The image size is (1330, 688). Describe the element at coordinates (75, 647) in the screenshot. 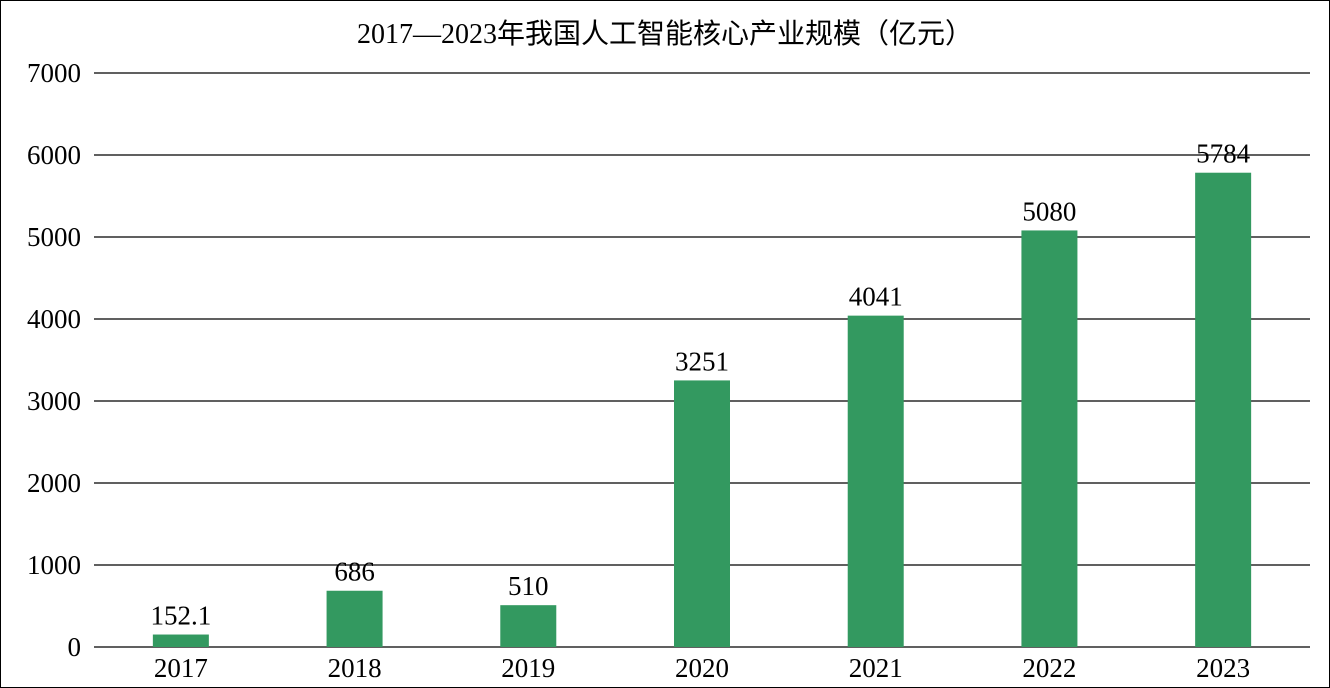

I see `y-tick-label: 0` at that location.